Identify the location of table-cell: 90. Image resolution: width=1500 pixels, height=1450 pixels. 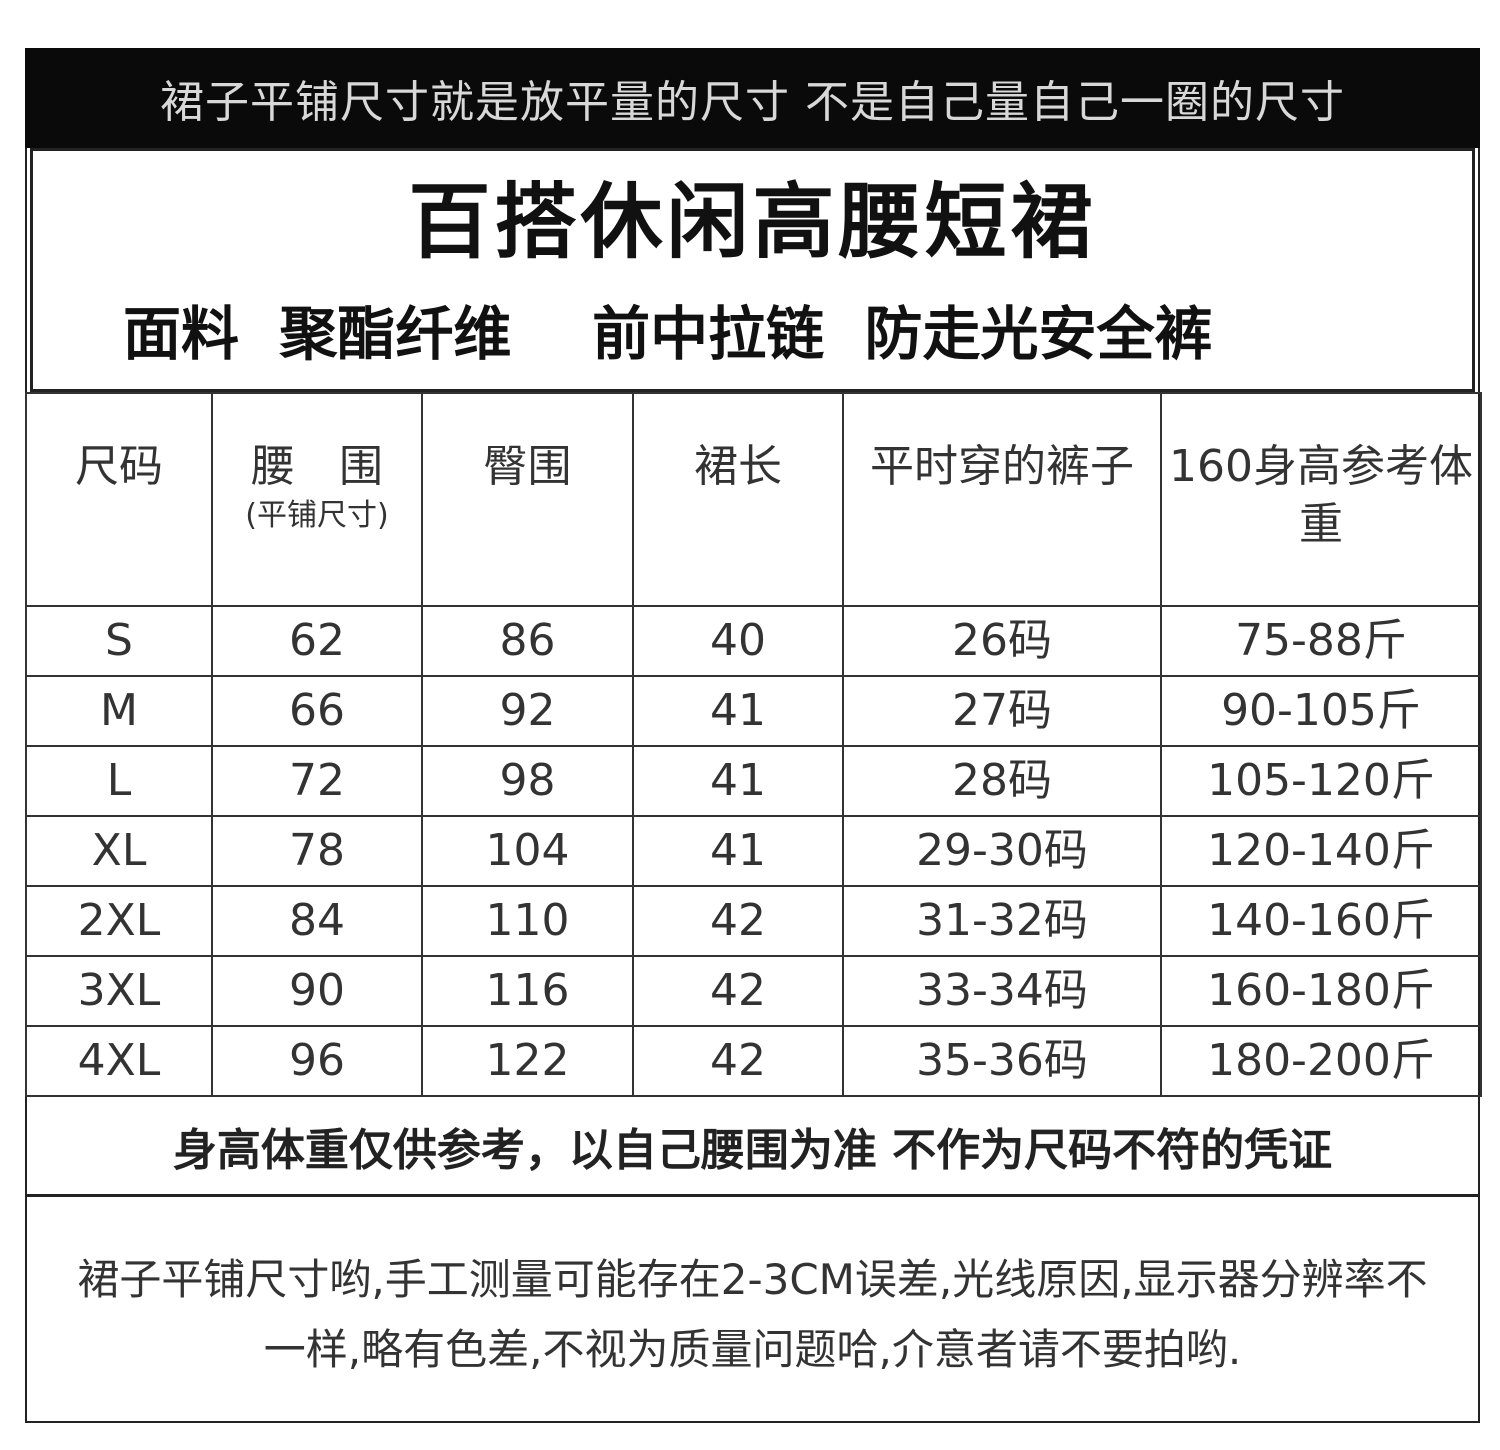
(317, 991).